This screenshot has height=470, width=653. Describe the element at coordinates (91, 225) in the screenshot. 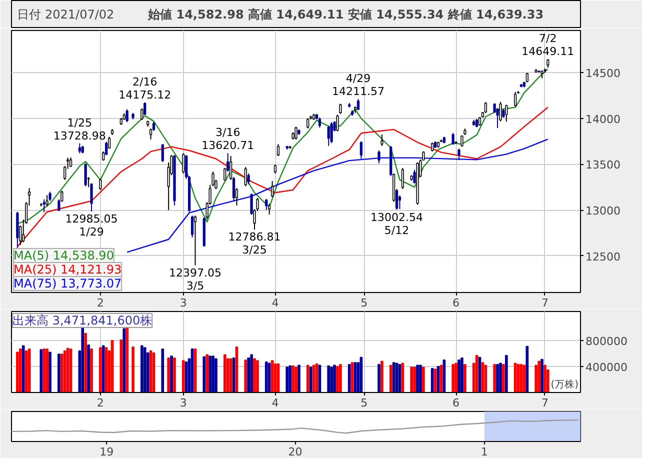

I see `annotation: 12985.05 1/29` at that location.